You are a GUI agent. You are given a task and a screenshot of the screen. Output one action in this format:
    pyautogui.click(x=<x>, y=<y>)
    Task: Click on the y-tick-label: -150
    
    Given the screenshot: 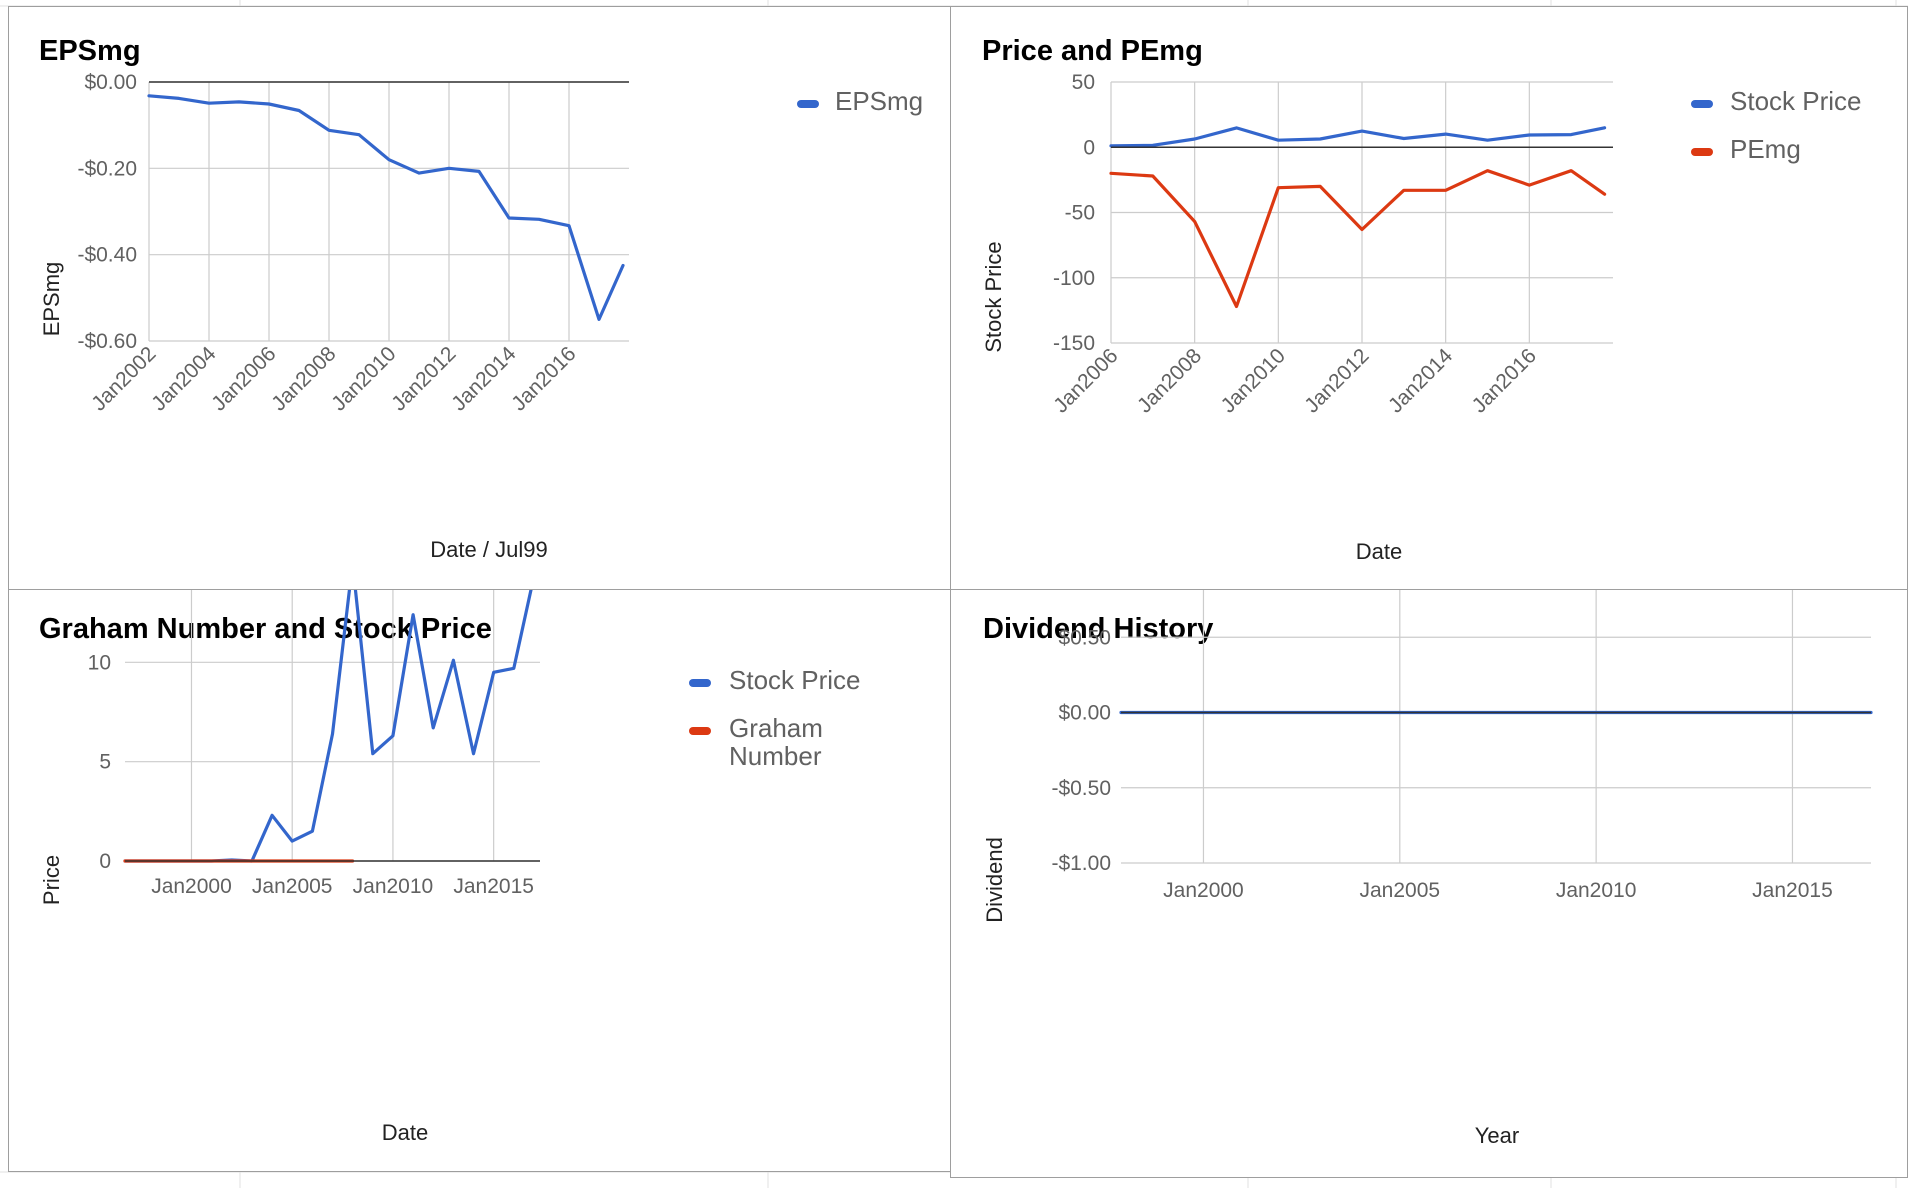 What is the action you would take?
    pyautogui.click(x=1074, y=343)
    